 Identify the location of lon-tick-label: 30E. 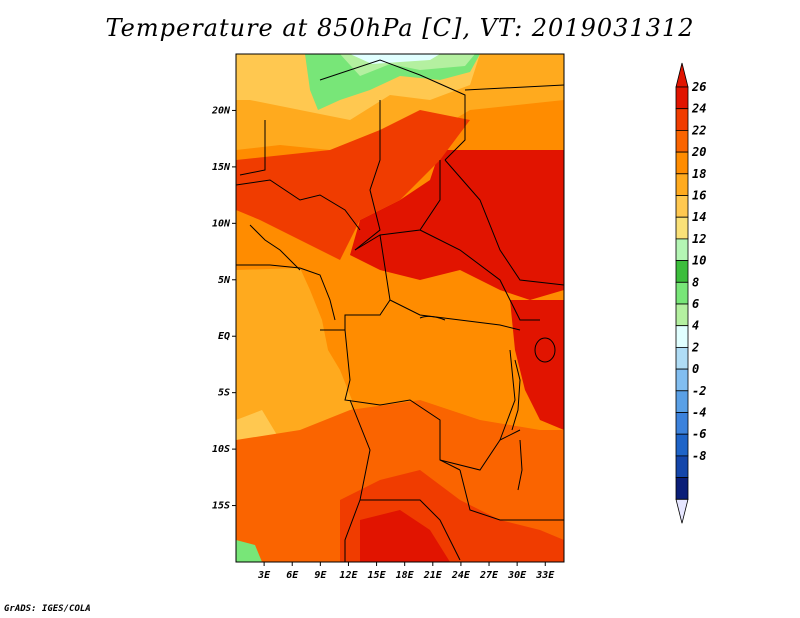
(517, 575).